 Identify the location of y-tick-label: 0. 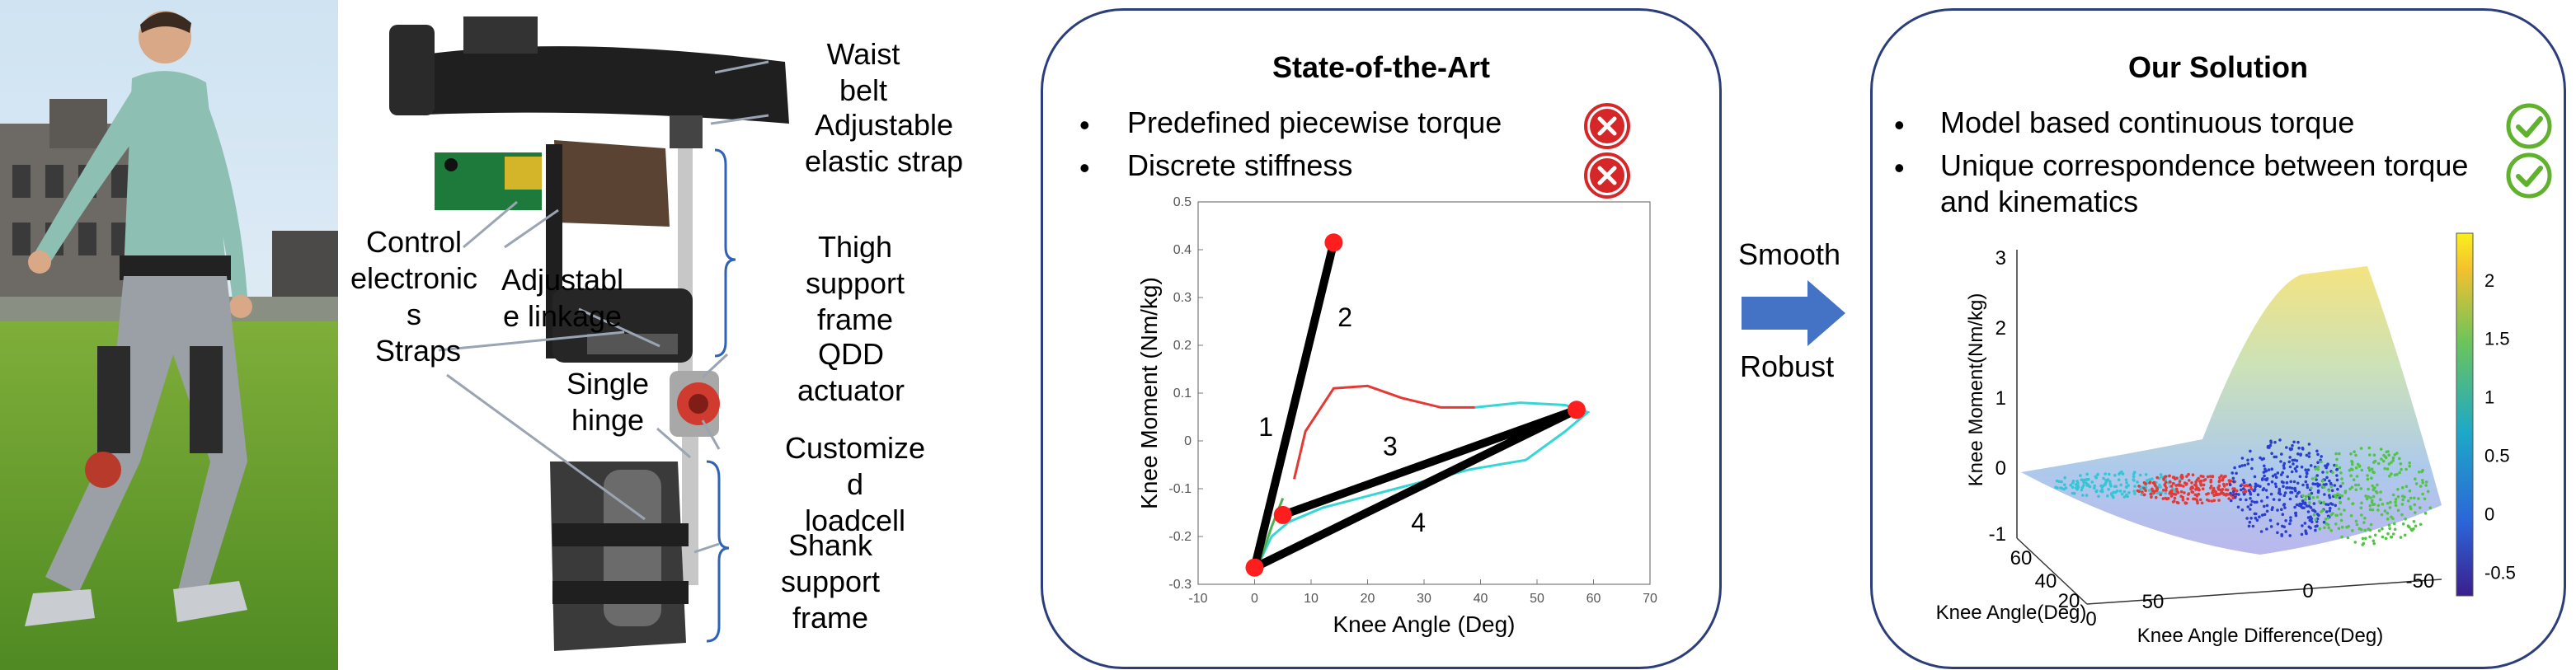
(1188, 441).